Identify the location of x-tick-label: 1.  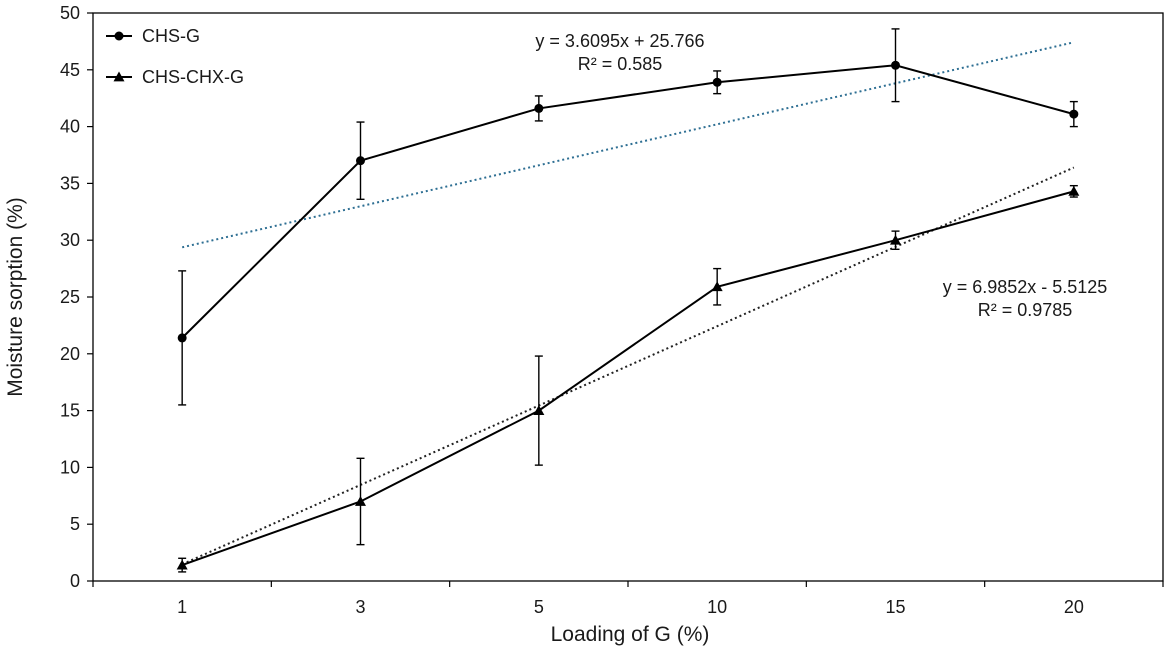
(182, 607).